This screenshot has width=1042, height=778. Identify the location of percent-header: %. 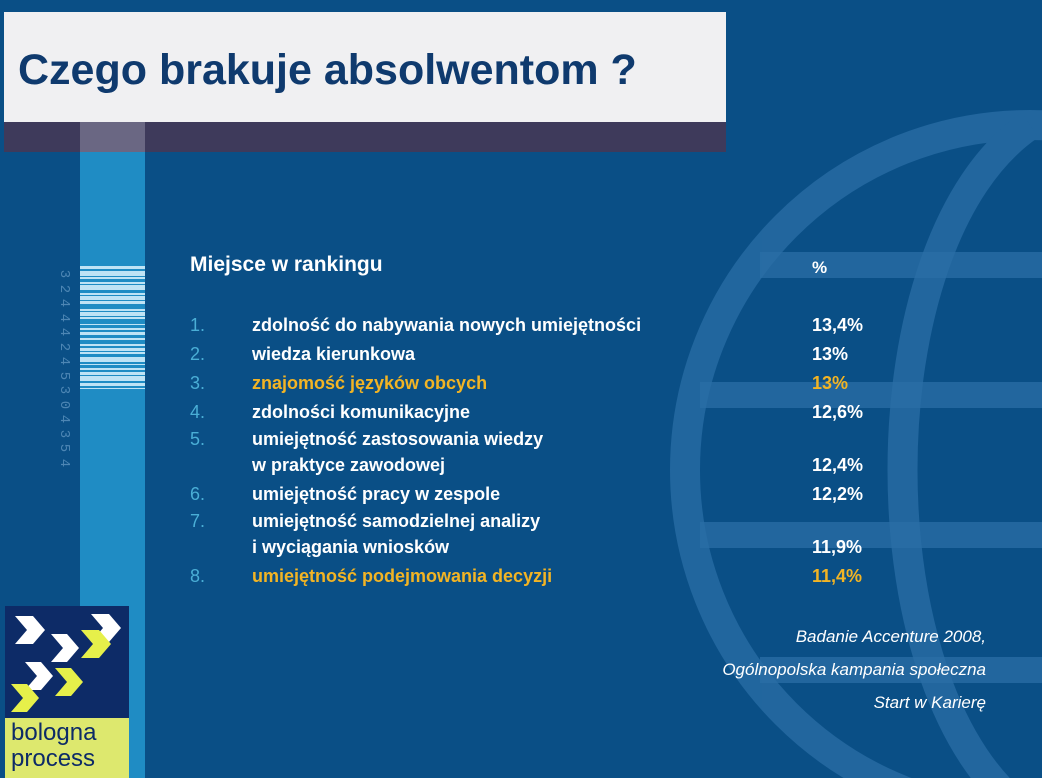
(820, 267).